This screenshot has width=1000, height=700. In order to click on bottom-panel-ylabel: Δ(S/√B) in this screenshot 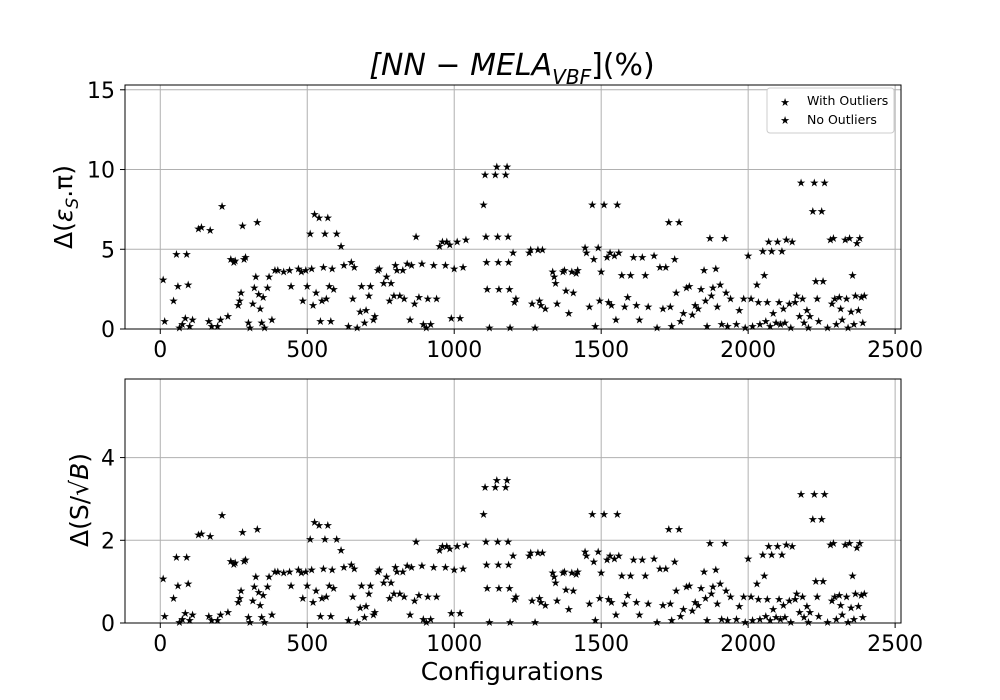, I will do `click(79, 500)`.